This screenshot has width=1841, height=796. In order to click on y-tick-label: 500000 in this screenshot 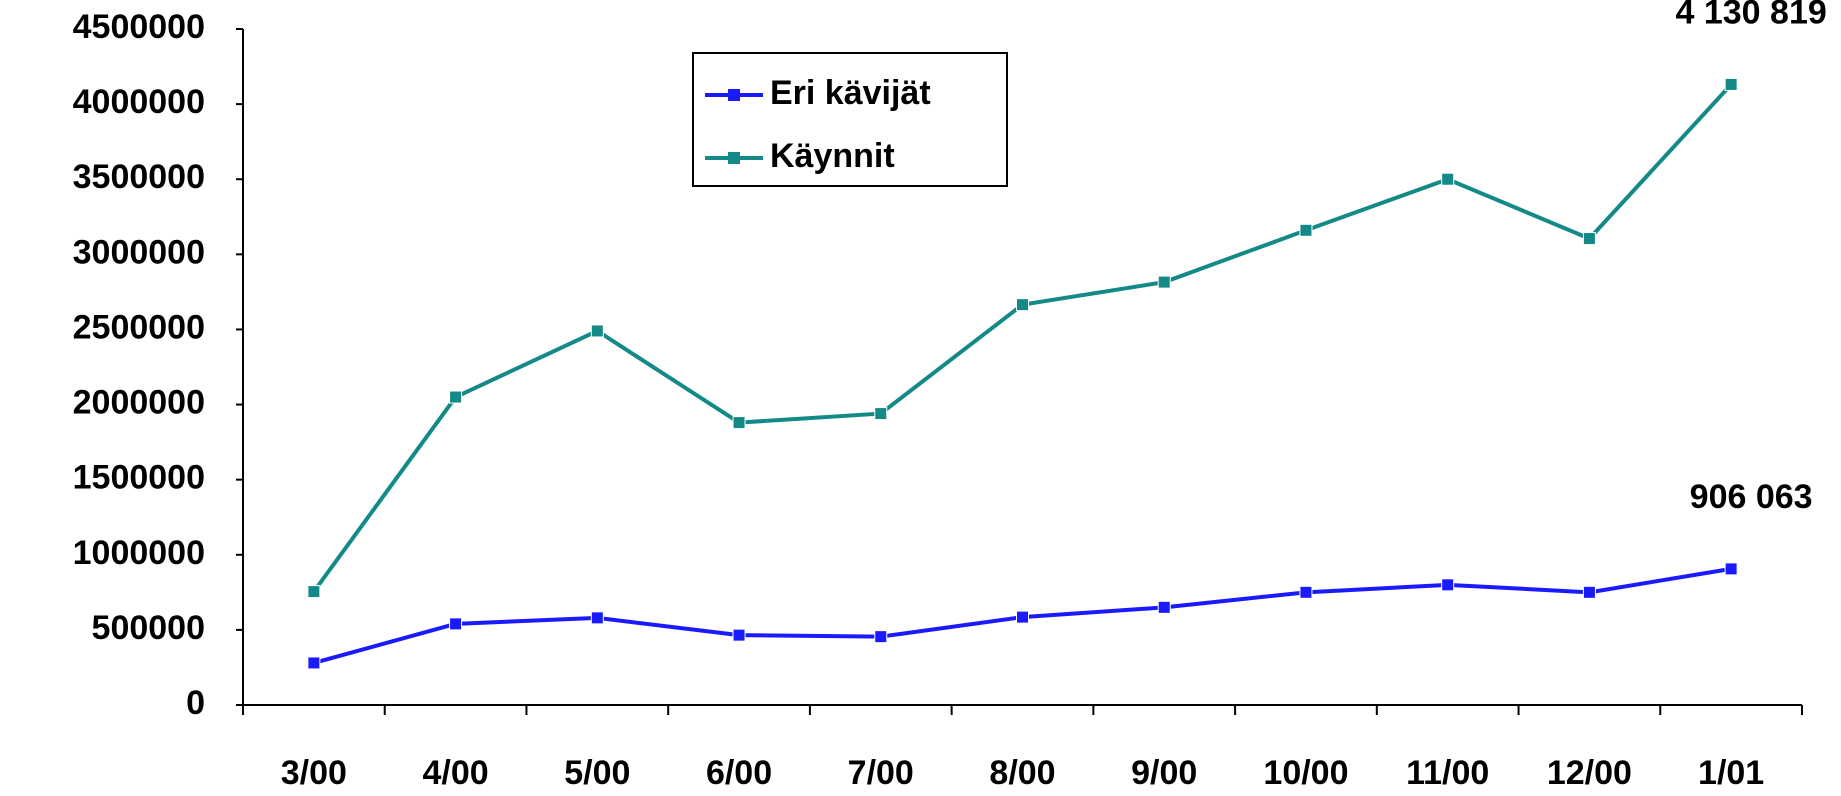, I will do `click(148, 628)`.